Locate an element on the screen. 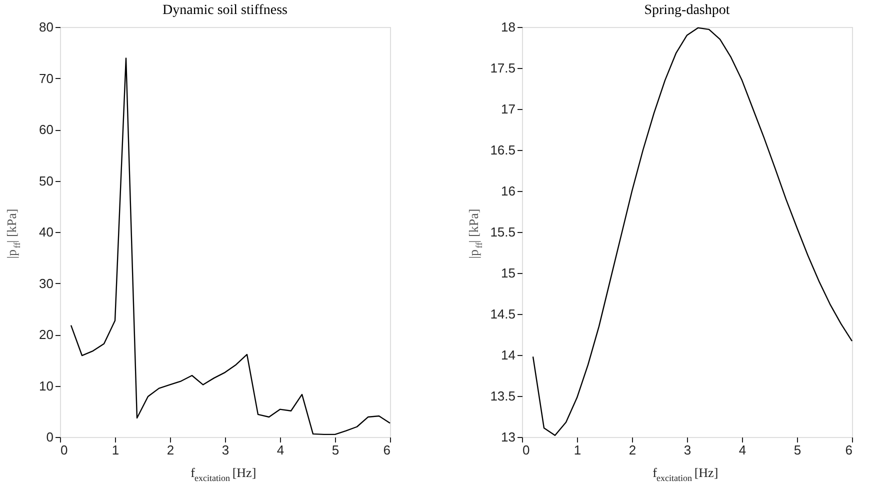  y-tick-label: 20 is located at coordinates (46, 334).